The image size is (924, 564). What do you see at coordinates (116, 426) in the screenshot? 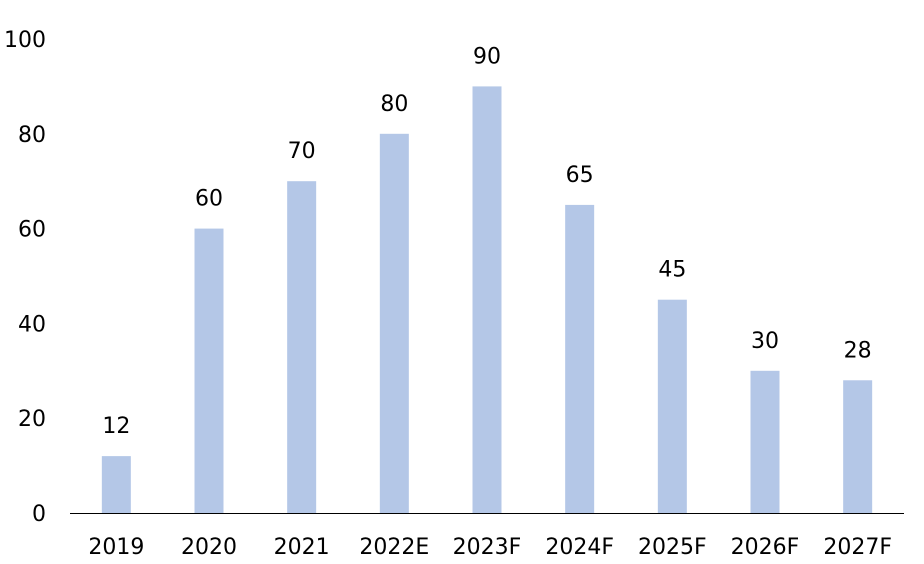
I see `data-label: 12` at bounding box center [116, 426].